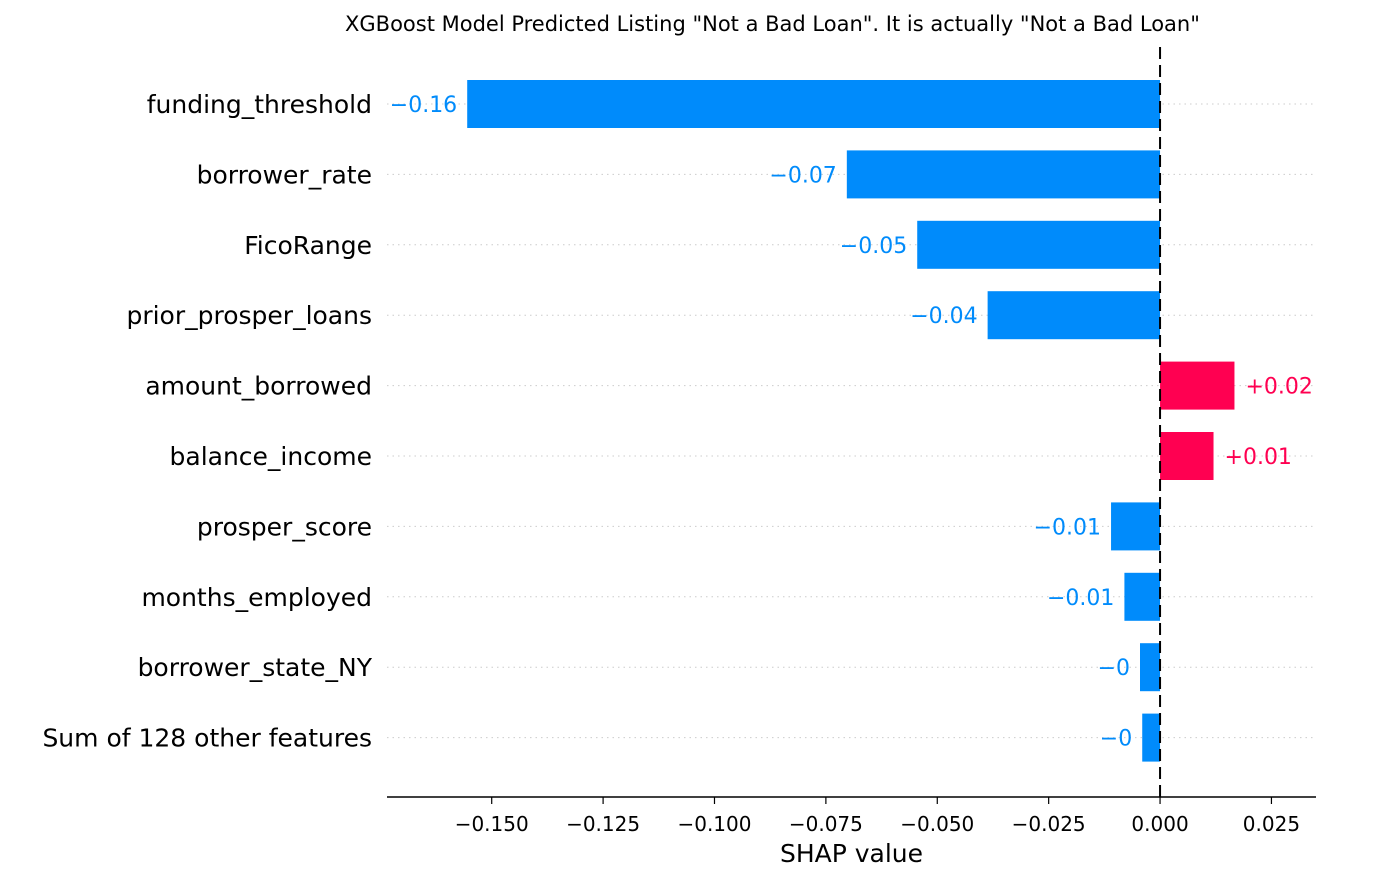  What do you see at coordinates (284, 526) in the screenshot?
I see `feature-label: prosper_score` at bounding box center [284, 526].